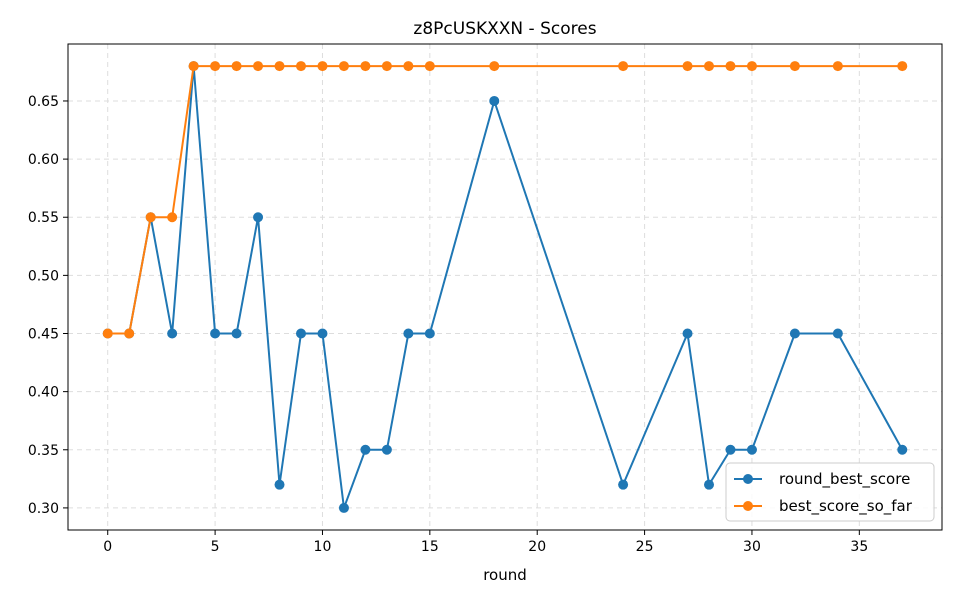 Image resolution: width=960 pixels, height=600 pixels. Describe the element at coordinates (43, 276) in the screenshot. I see `y-tick-label: 0.50` at that location.